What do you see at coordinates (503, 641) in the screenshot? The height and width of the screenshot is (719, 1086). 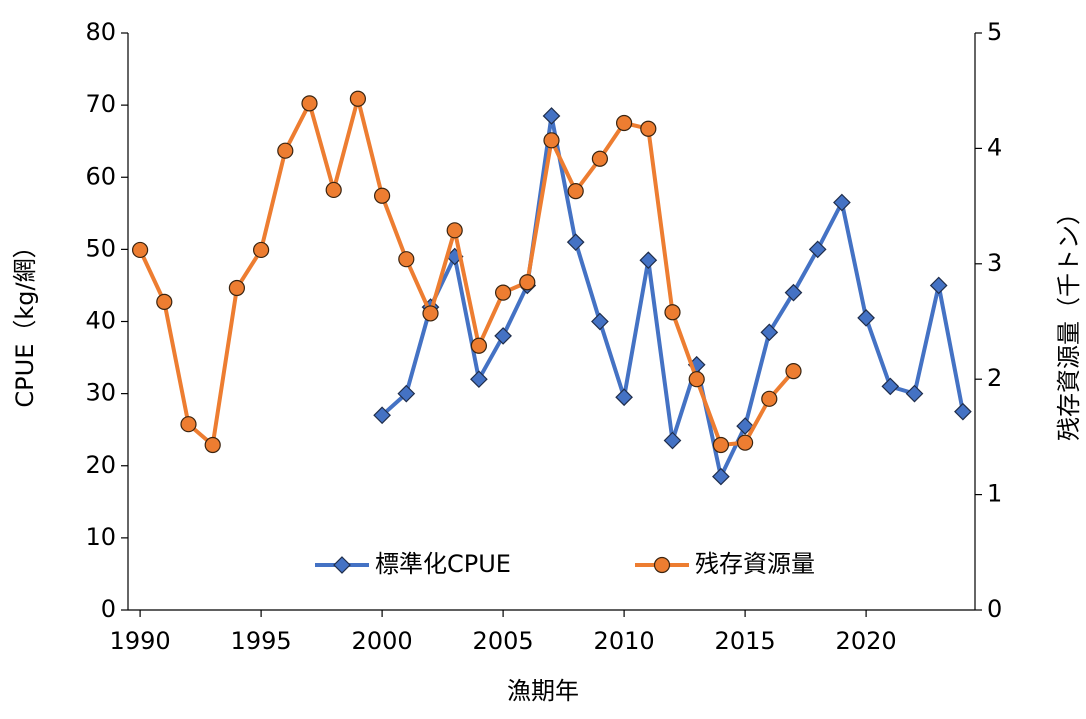 I see `x-tick-label: 2005` at bounding box center [503, 641].